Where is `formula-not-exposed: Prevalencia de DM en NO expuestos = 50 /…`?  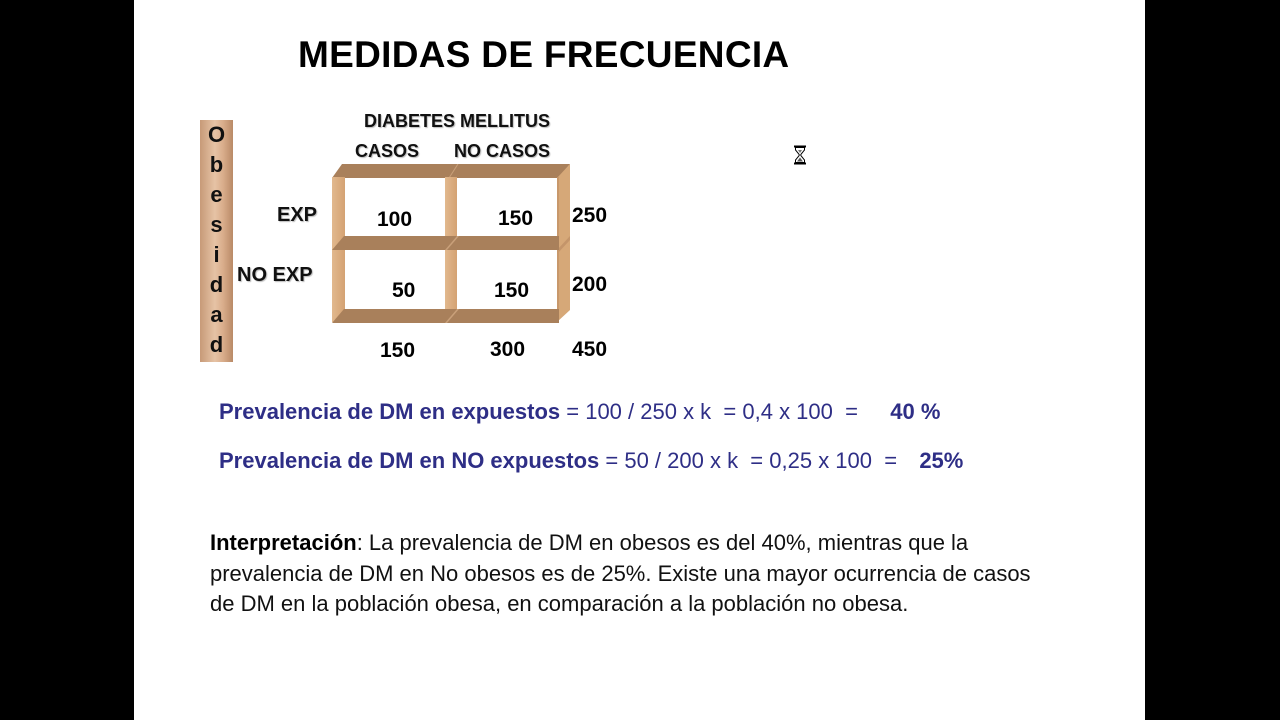
formula-not-exposed: Prevalencia de DM en NO expuestos = 50 /… is located at coordinates (591, 461).